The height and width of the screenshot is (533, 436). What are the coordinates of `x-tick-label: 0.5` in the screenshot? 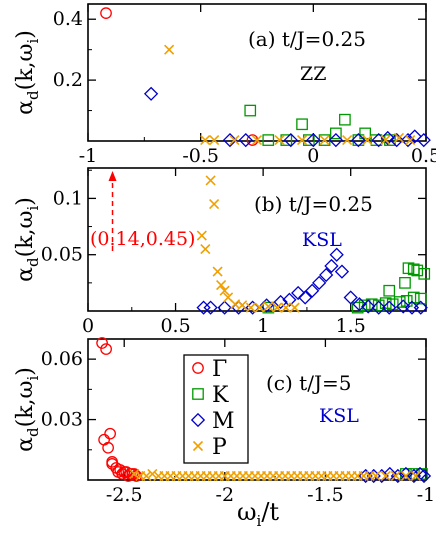 It's located at (423, 156).